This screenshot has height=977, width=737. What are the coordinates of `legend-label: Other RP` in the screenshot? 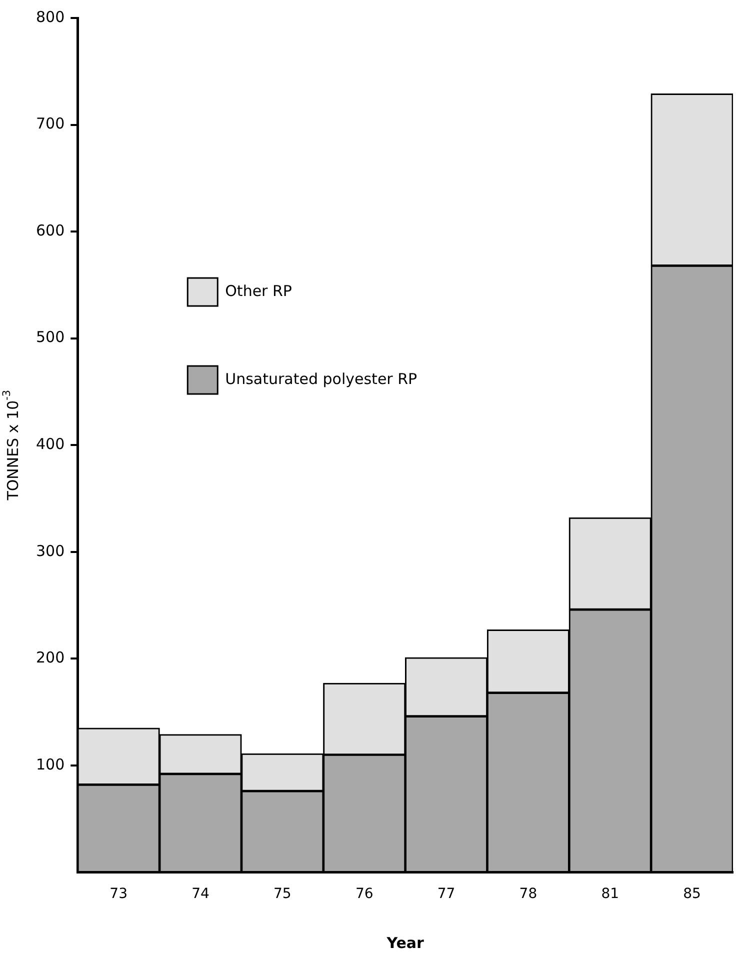 It's located at (258, 291).